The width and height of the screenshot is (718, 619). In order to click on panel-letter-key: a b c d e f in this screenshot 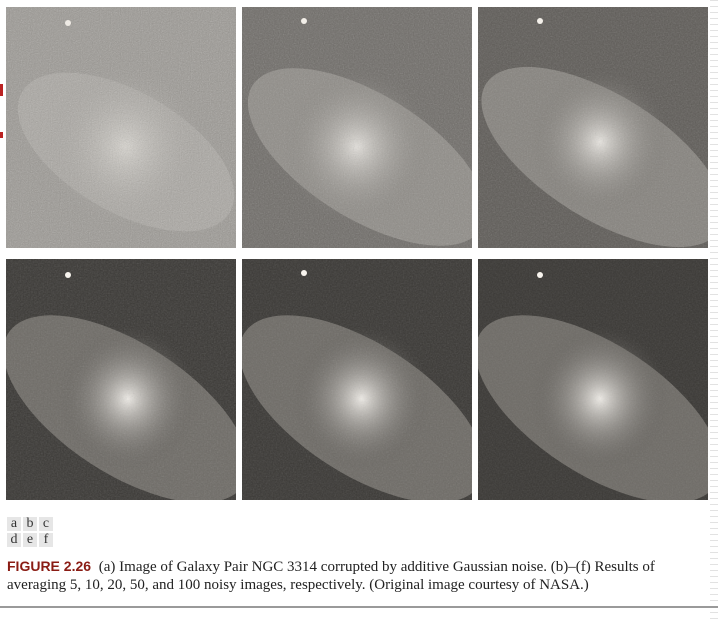, I will do `click(31, 533)`.